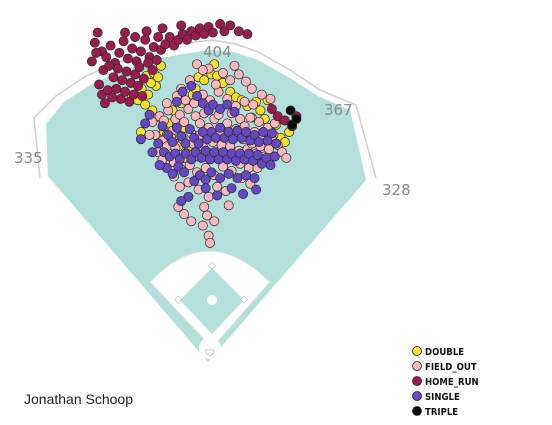 The image size is (552, 425). I want to click on base-third, so click(178, 299).